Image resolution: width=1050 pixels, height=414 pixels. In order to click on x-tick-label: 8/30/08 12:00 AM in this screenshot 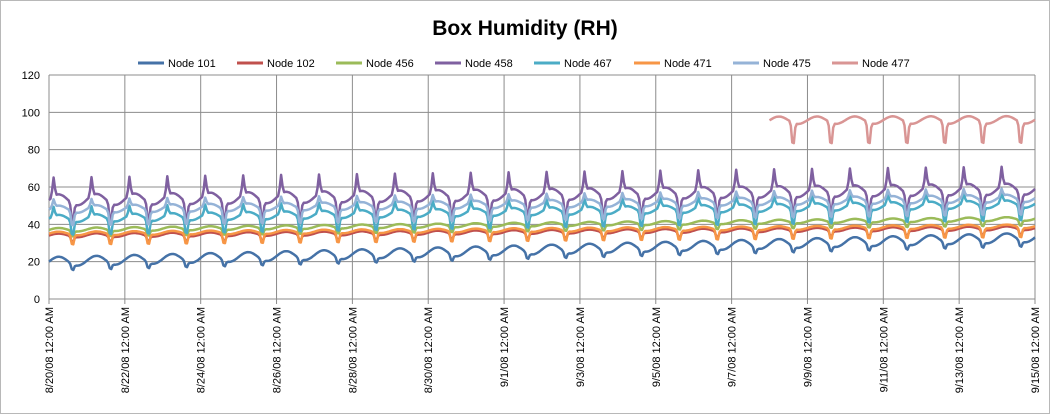, I will do `click(429, 350)`.